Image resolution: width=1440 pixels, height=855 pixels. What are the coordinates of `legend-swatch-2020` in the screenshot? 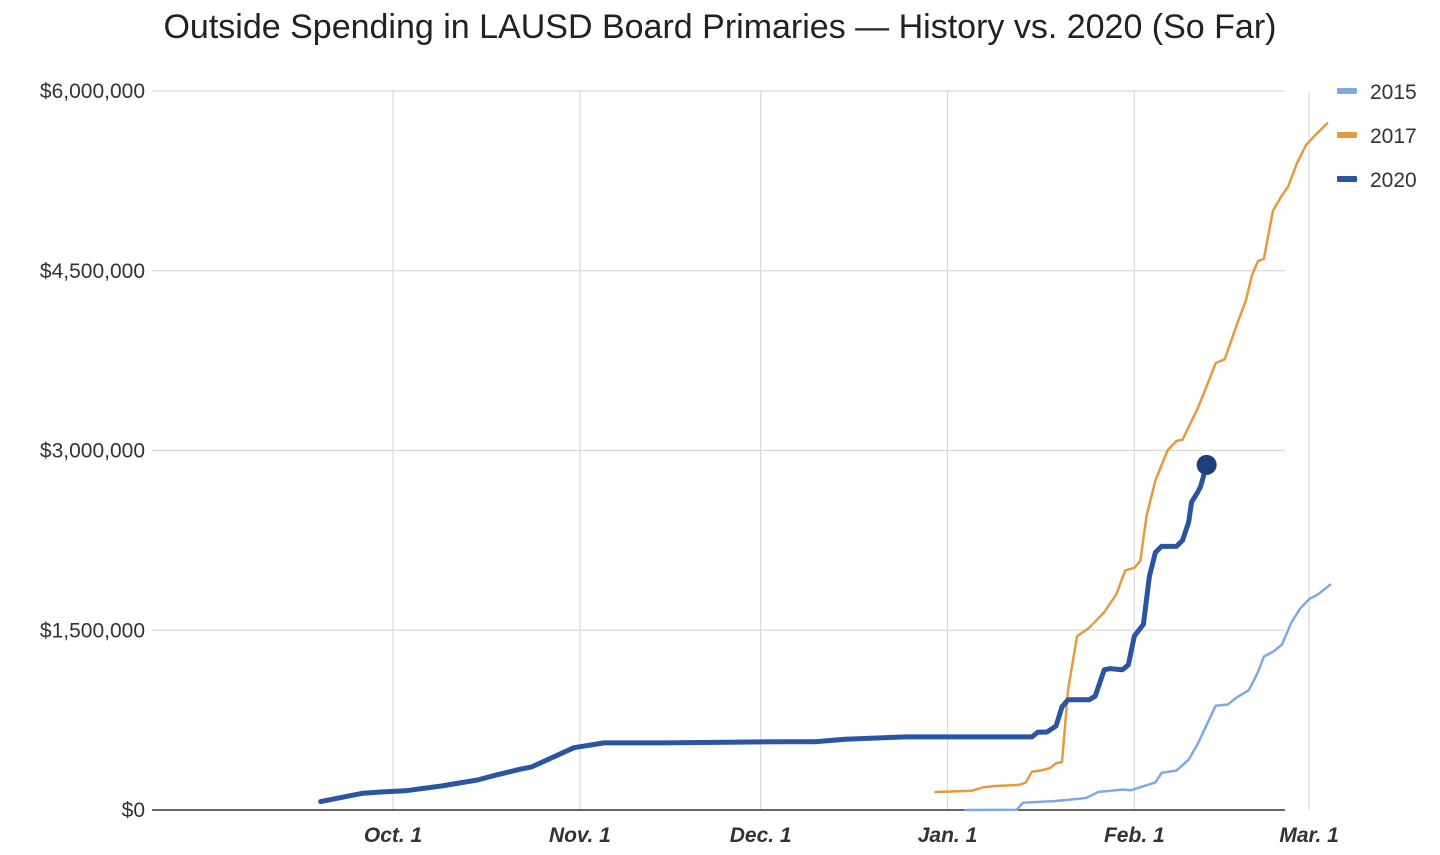 It's located at (1347, 179).